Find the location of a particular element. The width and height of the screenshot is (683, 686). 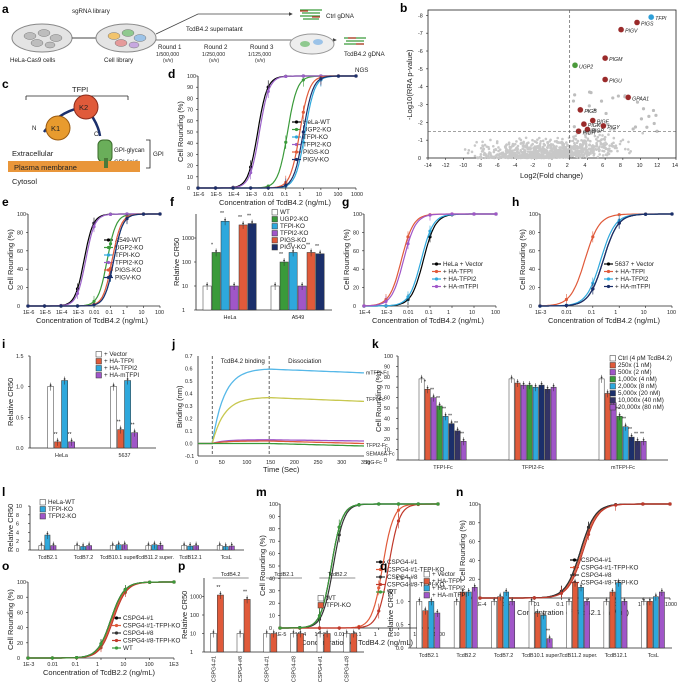

xtick-label: 0 is located at coordinates (549, 166).